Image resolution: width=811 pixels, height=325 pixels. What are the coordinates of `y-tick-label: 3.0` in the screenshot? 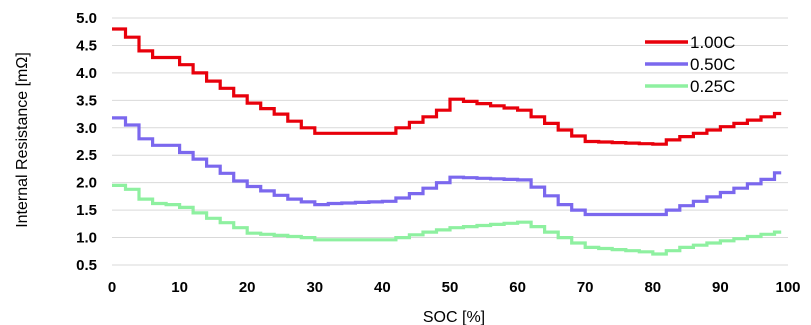 It's located at (86, 128).